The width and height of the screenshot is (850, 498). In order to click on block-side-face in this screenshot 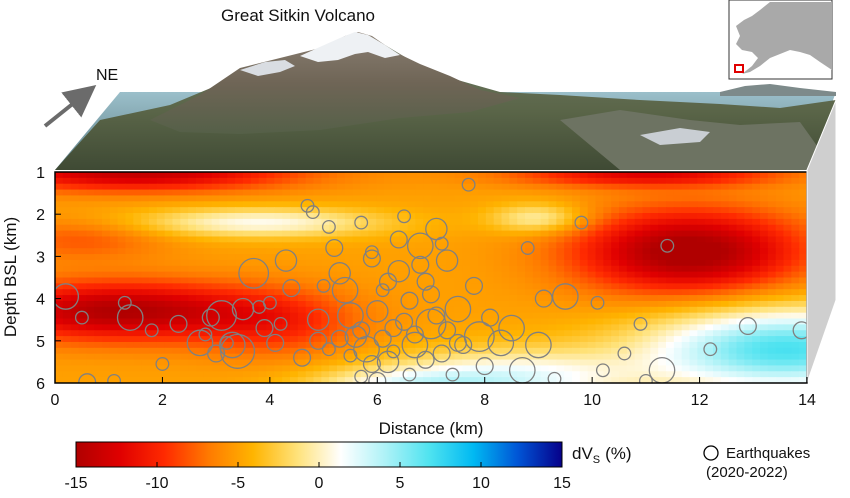, I will do `click(821, 241)`.